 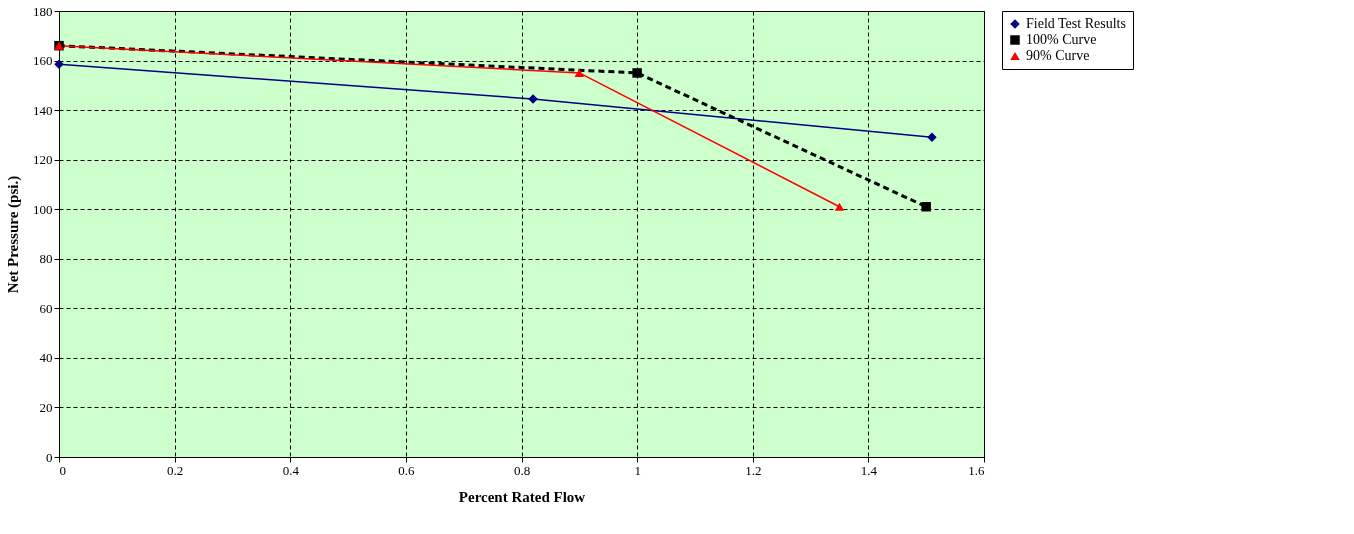 I want to click on x-tick-label: 1, so click(x=637, y=470).